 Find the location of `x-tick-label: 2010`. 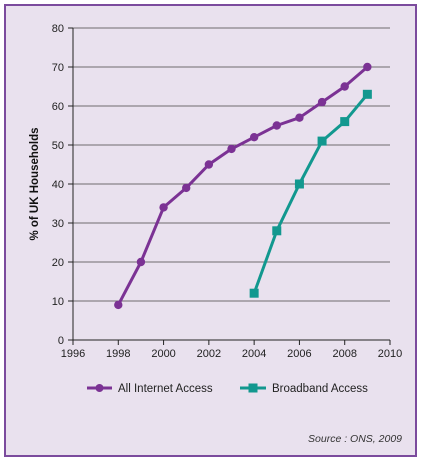

x-tick-label: 2010 is located at coordinates (390, 354).